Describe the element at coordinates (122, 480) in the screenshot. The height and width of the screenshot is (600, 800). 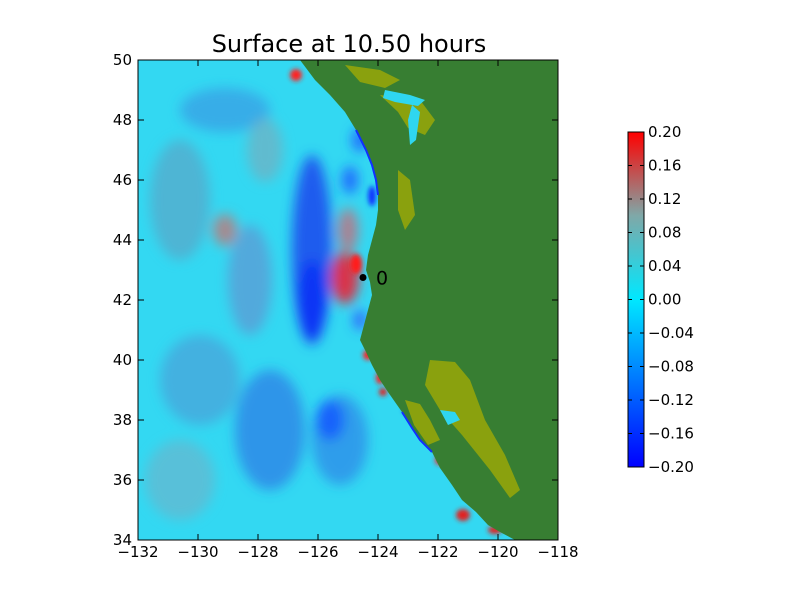
I see `y-tick-label: 36` at that location.